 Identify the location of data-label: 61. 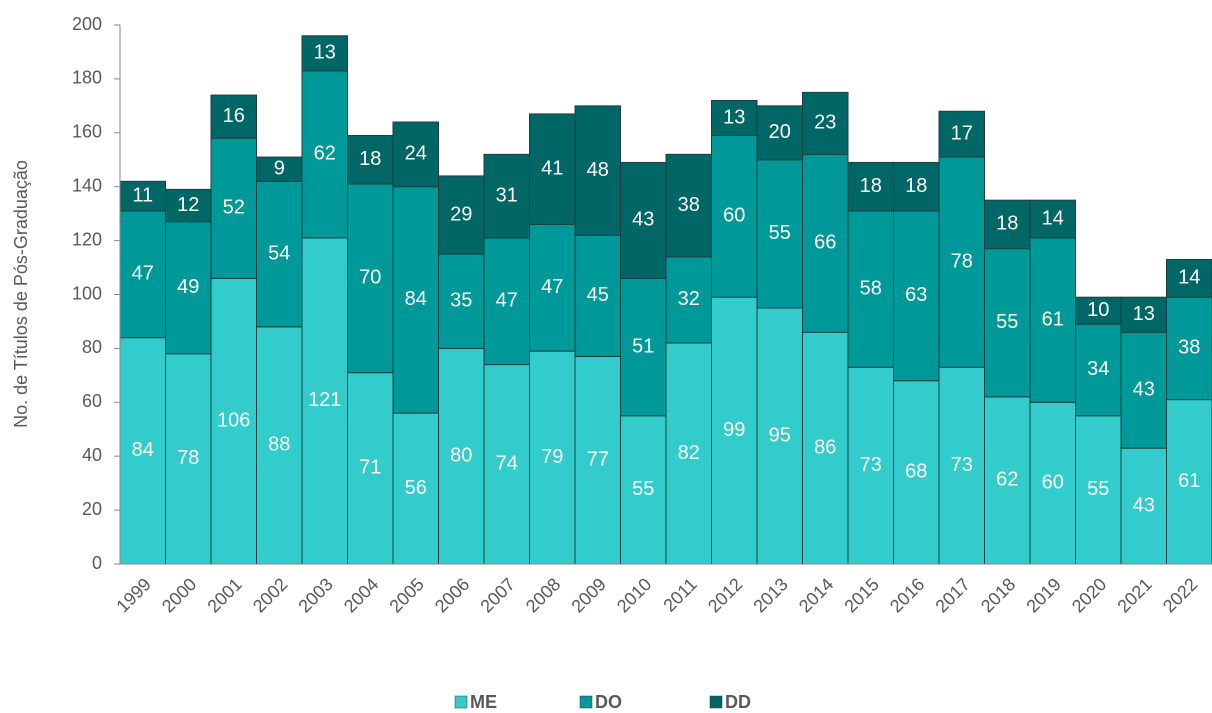
(1189, 481).